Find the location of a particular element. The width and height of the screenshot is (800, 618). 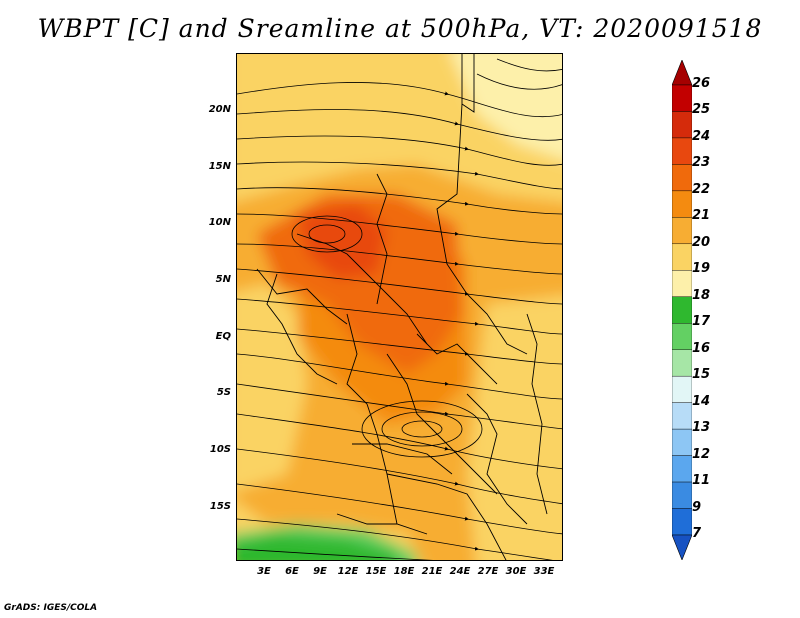

colorbar-level-label: 11 is located at coordinates (701, 481).